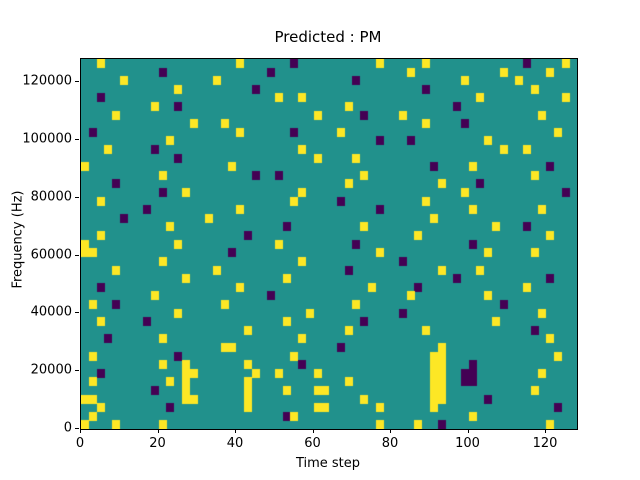  What do you see at coordinates (51, 312) in the screenshot?
I see `y-tick-label: 40000` at bounding box center [51, 312].